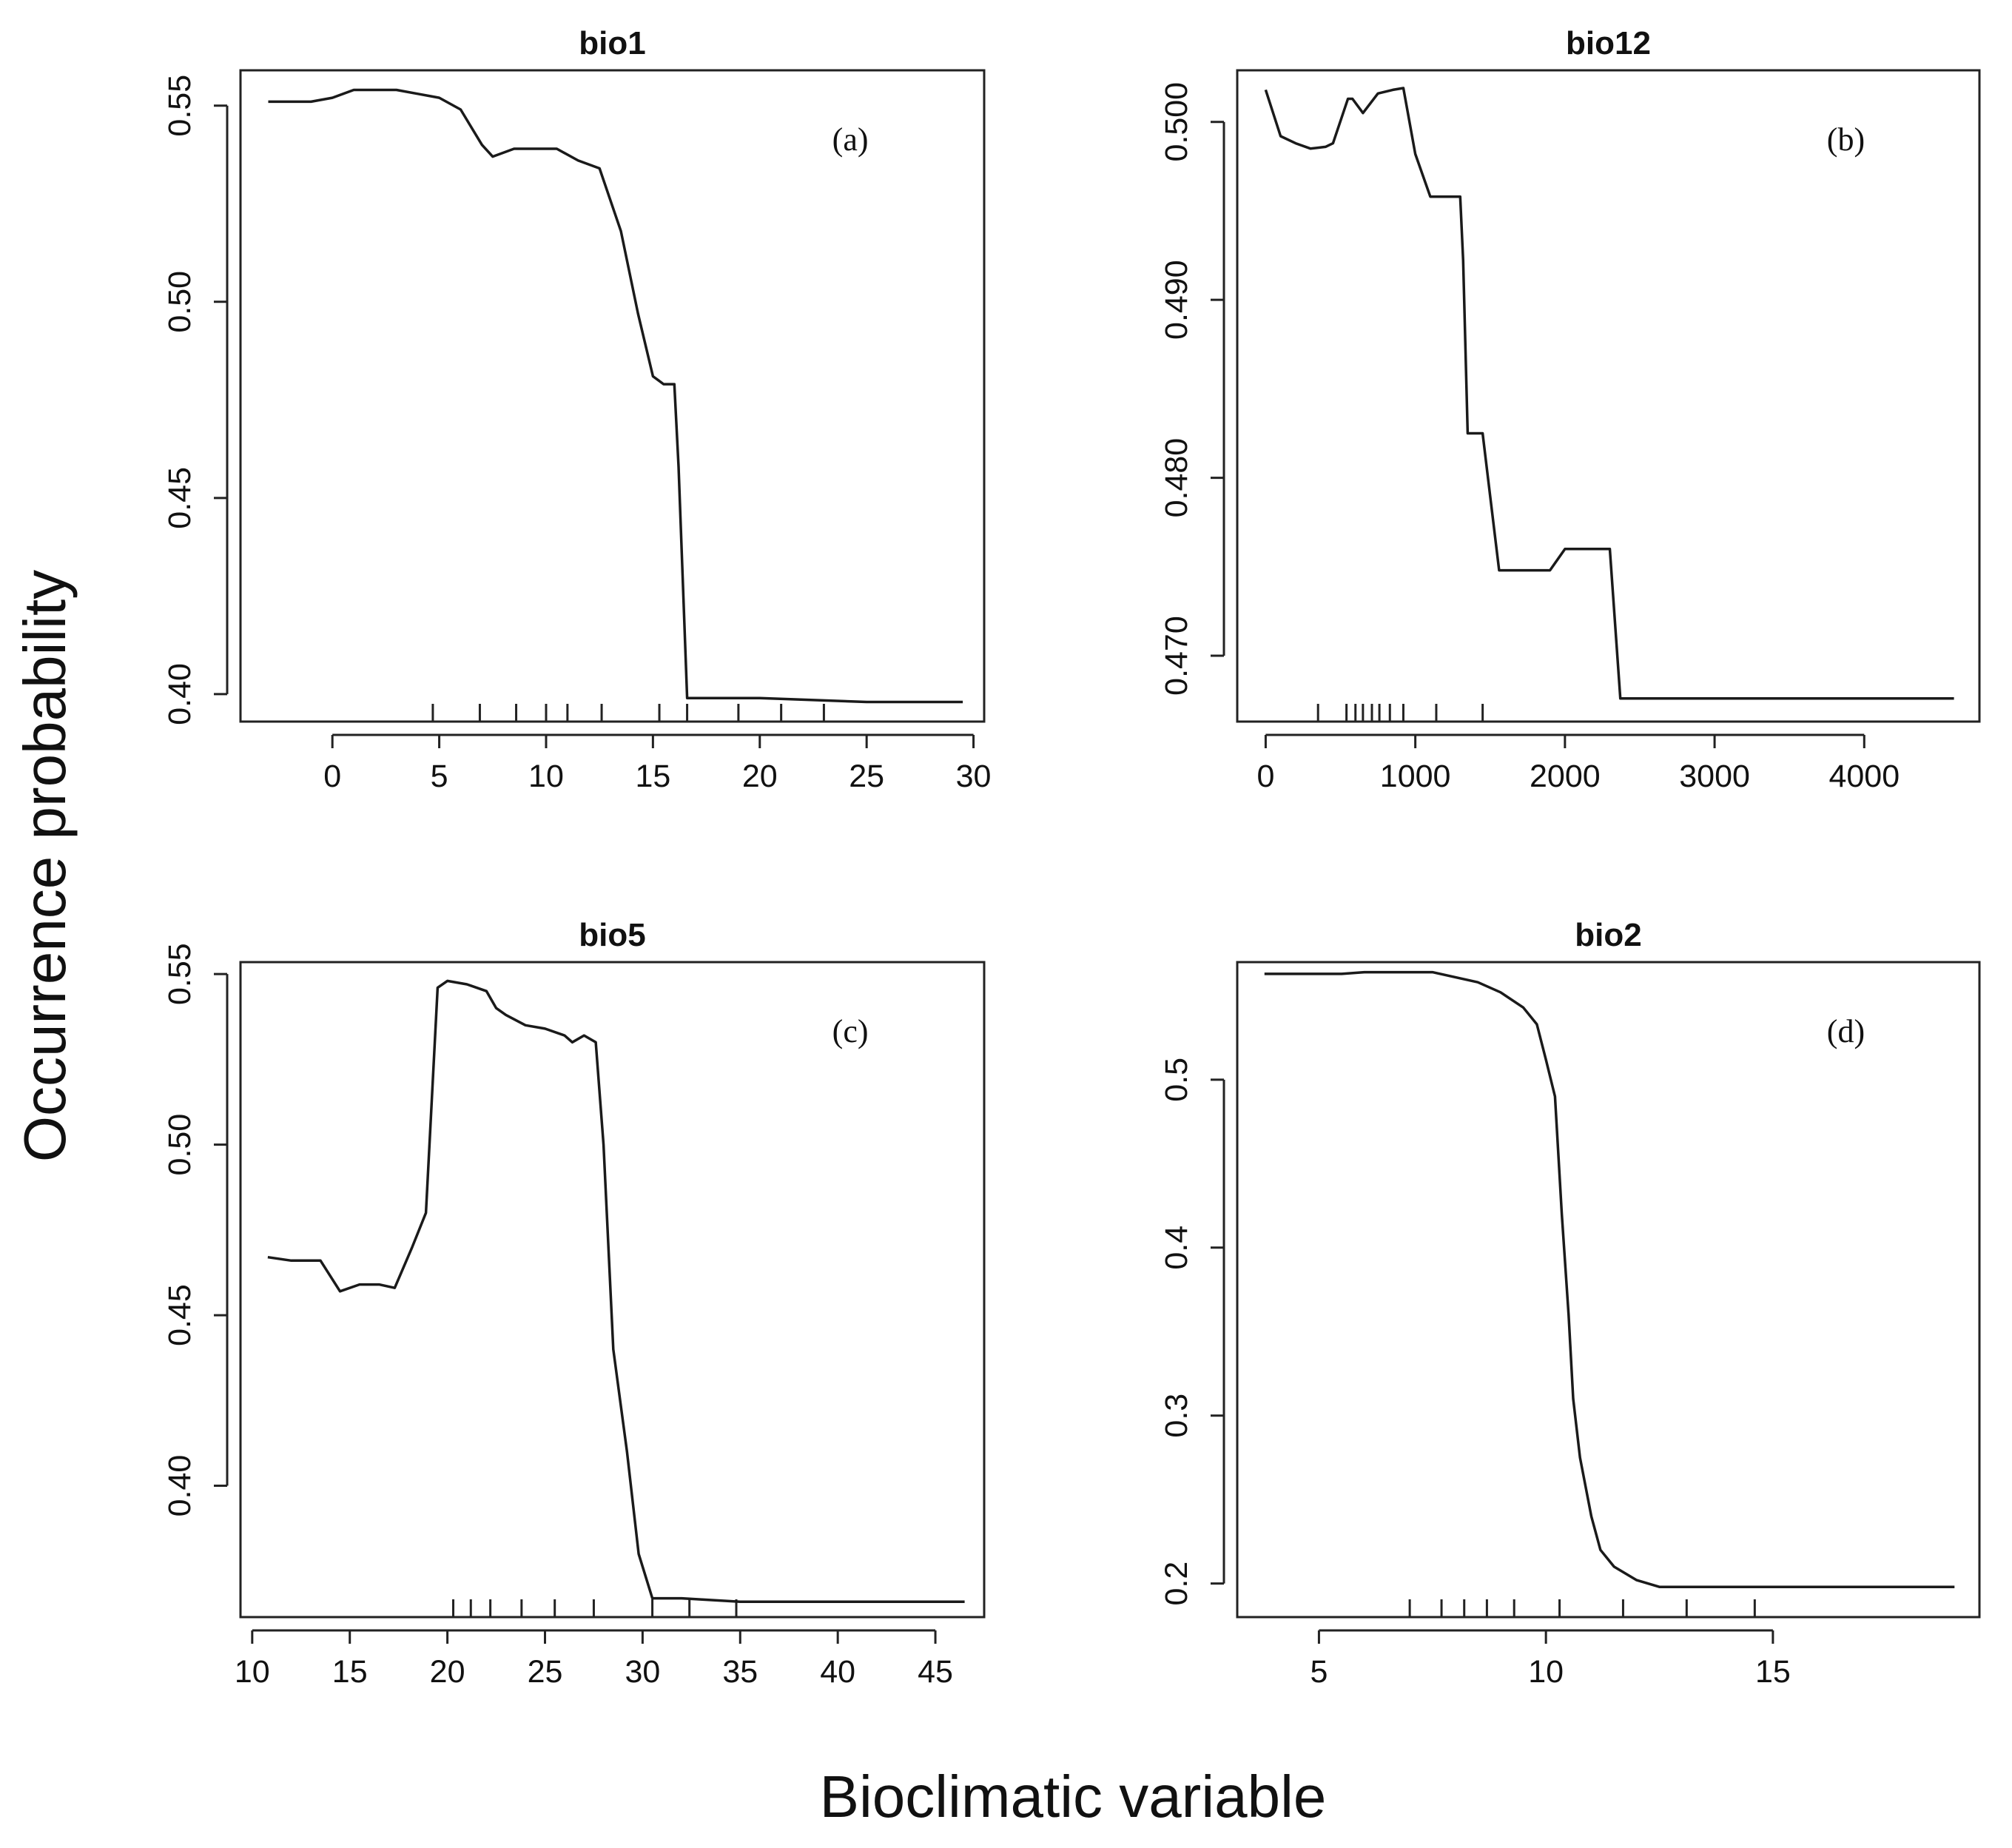  I want to click on bio1-plot-frame, so click(613, 396).